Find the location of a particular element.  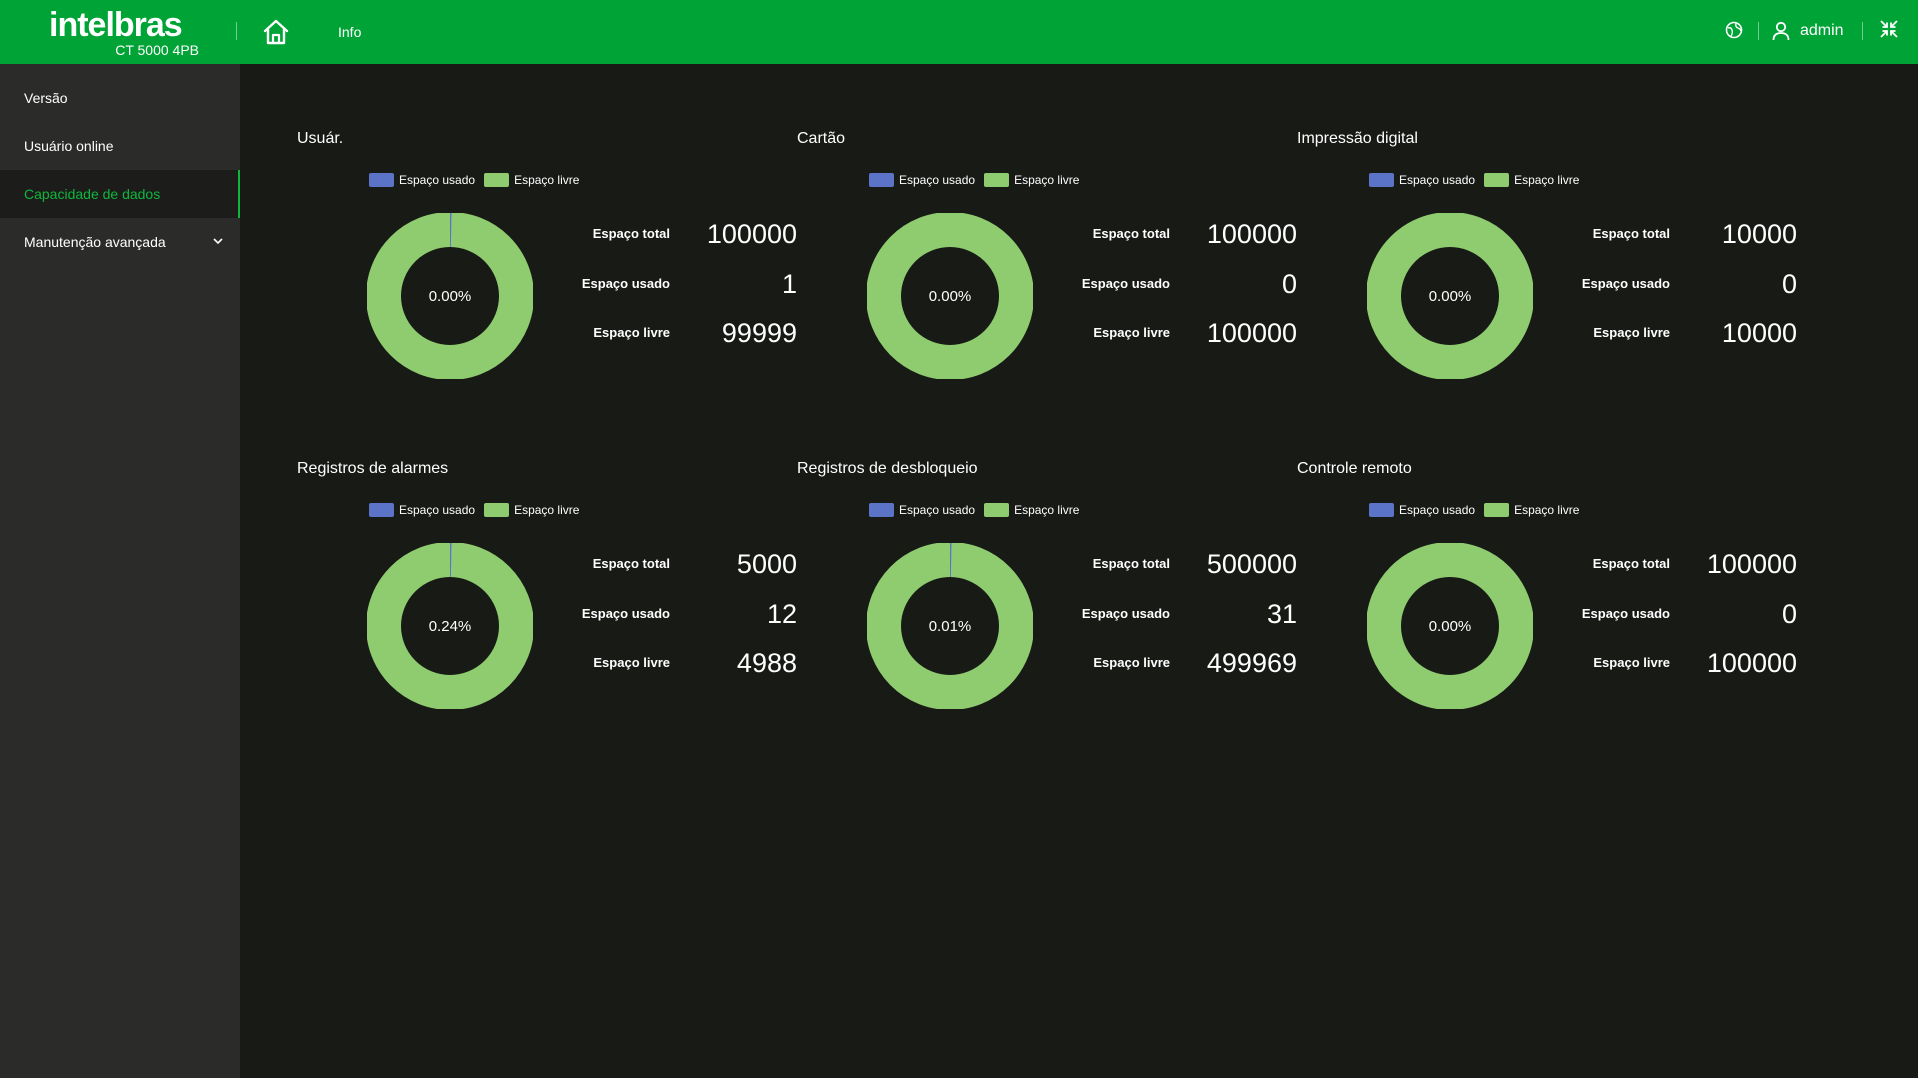

card-title: Impressão digital is located at coordinates (1357, 138).